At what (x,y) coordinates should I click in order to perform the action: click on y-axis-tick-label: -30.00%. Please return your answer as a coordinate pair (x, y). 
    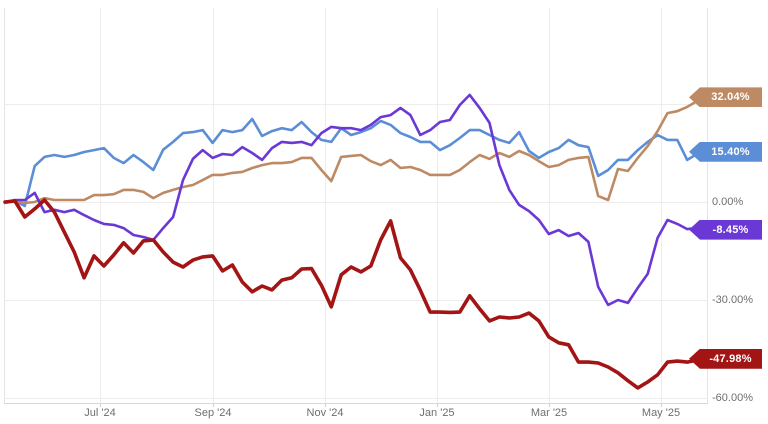
    Looking at the image, I should click on (732, 299).